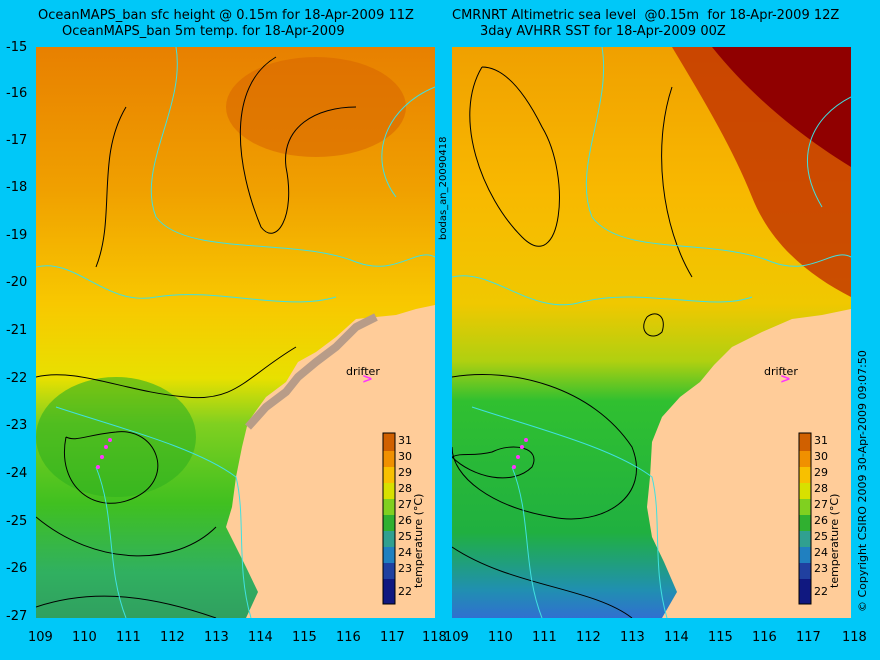 Image resolution: width=880 pixels, height=660 pixels. I want to click on y-tick: -17, so click(17, 140).